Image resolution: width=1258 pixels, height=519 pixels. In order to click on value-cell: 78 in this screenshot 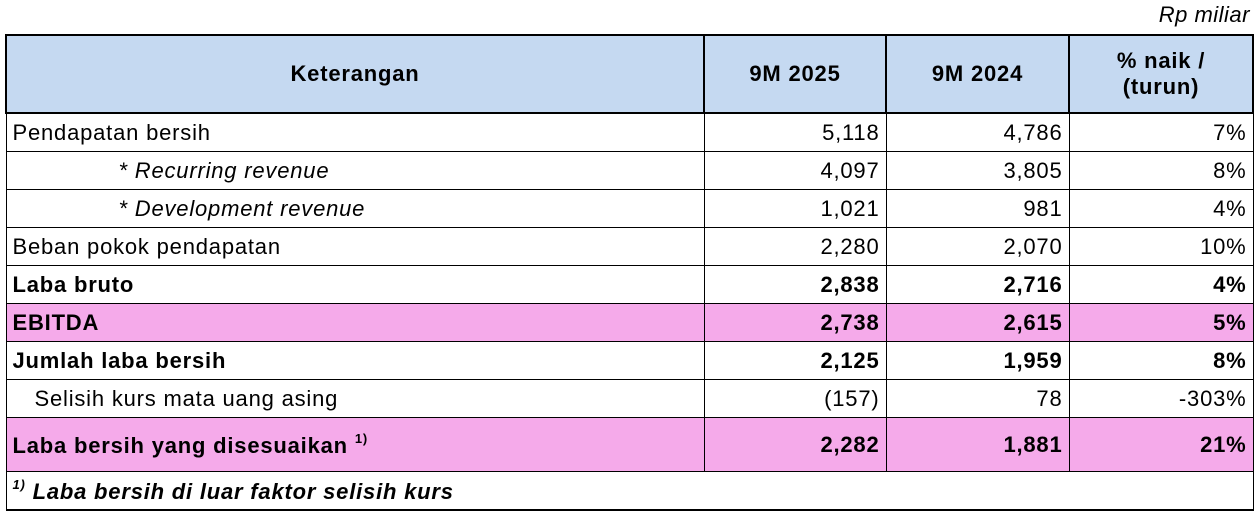, I will do `click(977, 398)`.